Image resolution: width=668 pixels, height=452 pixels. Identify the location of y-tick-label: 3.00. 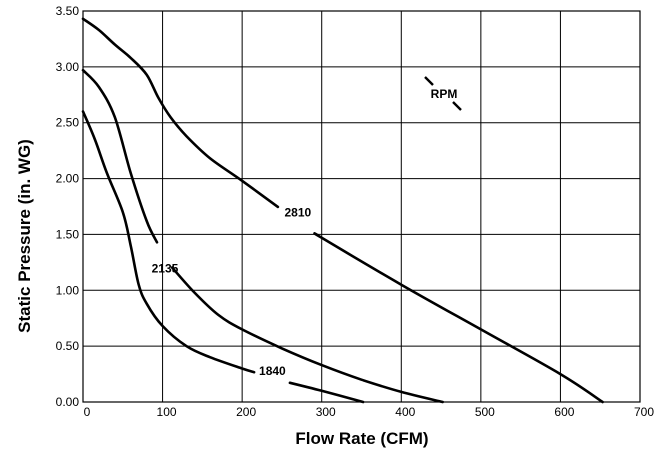
(68, 67).